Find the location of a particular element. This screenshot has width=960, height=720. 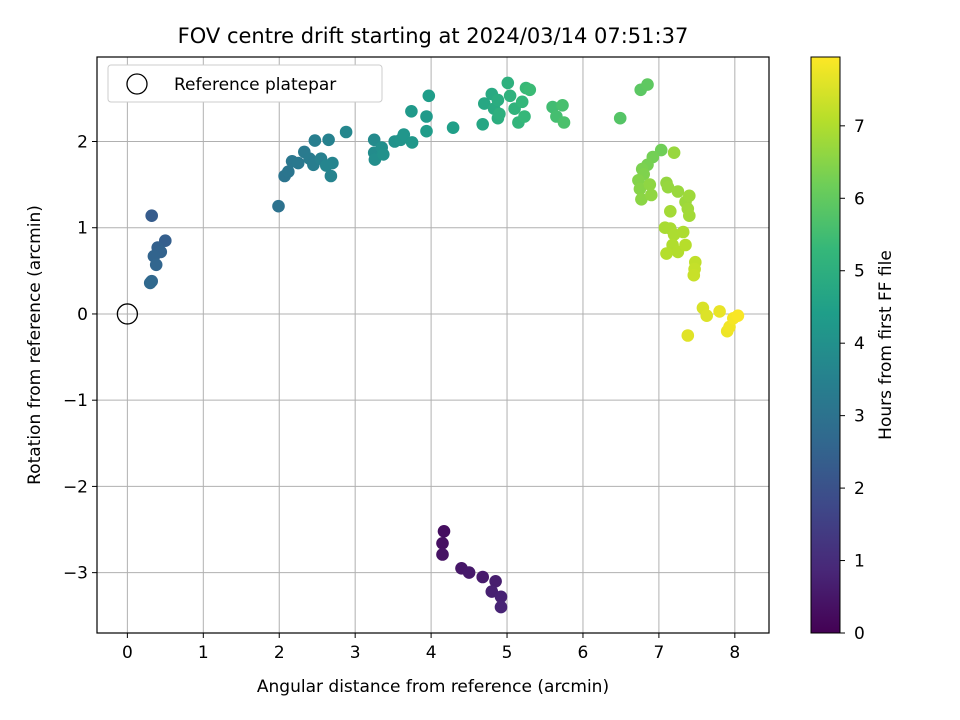

y-tick-label: 1 is located at coordinates (82, 229).